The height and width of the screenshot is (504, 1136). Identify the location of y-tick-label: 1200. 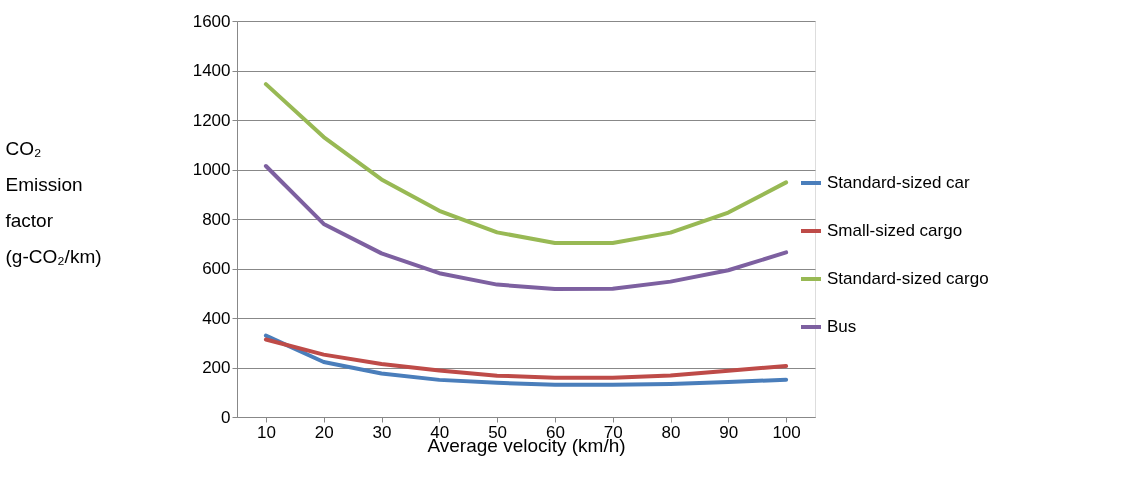
(211, 120).